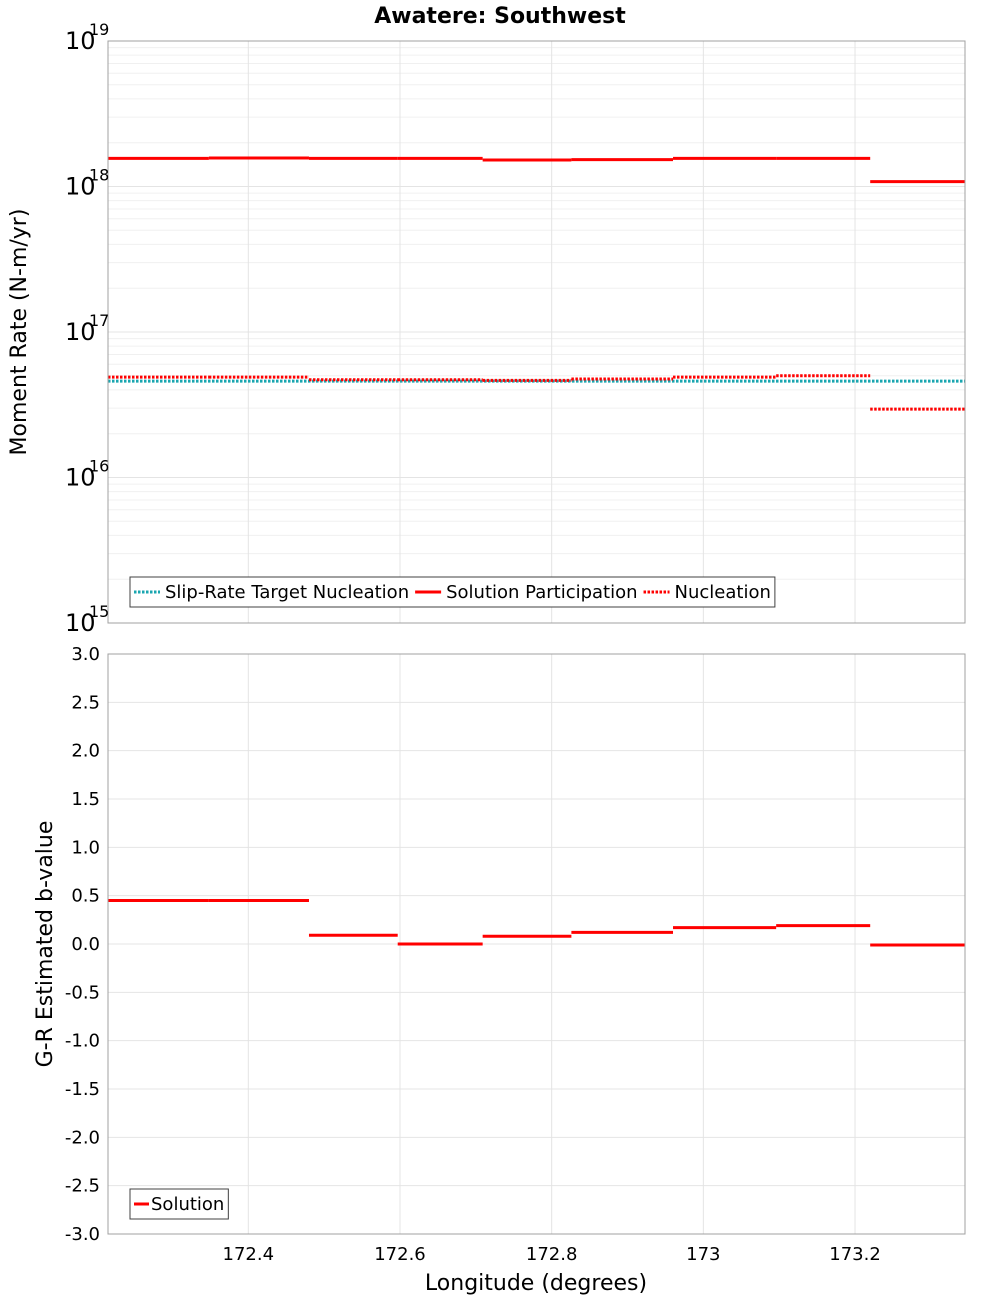  Describe the element at coordinates (855, 1254) in the screenshot. I see `x-tick-label: 173.2` at that location.